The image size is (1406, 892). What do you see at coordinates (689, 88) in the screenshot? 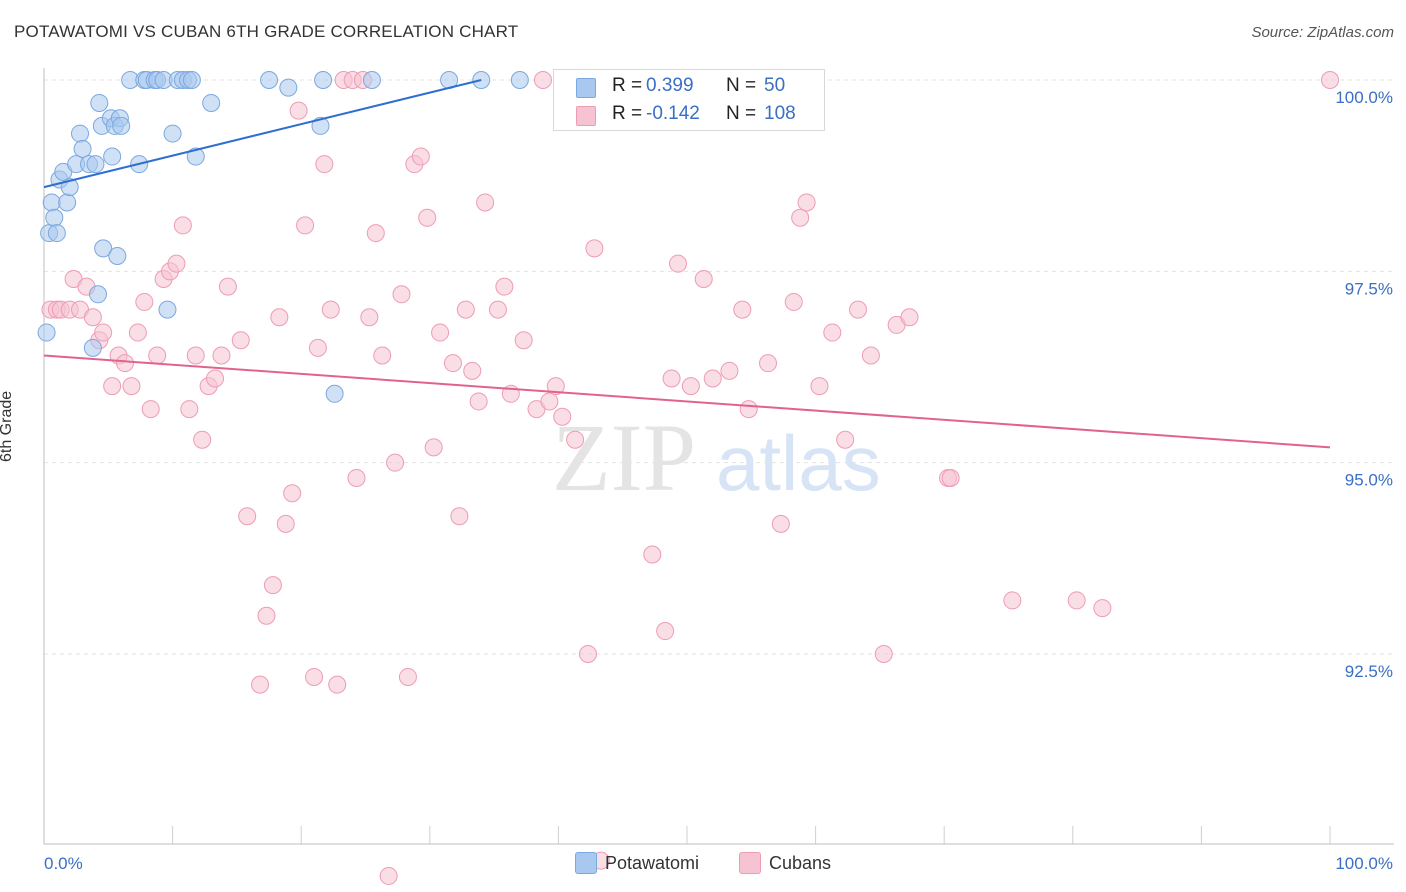
I see `stats-row-potawatomi: R = 0.399 N = 50` at bounding box center [689, 88].